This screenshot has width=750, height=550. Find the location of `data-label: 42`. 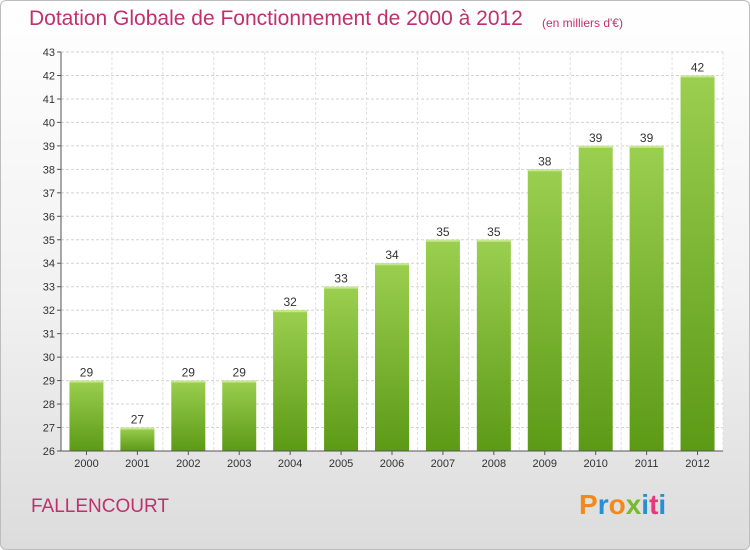

data-label: 42 is located at coordinates (698, 67).